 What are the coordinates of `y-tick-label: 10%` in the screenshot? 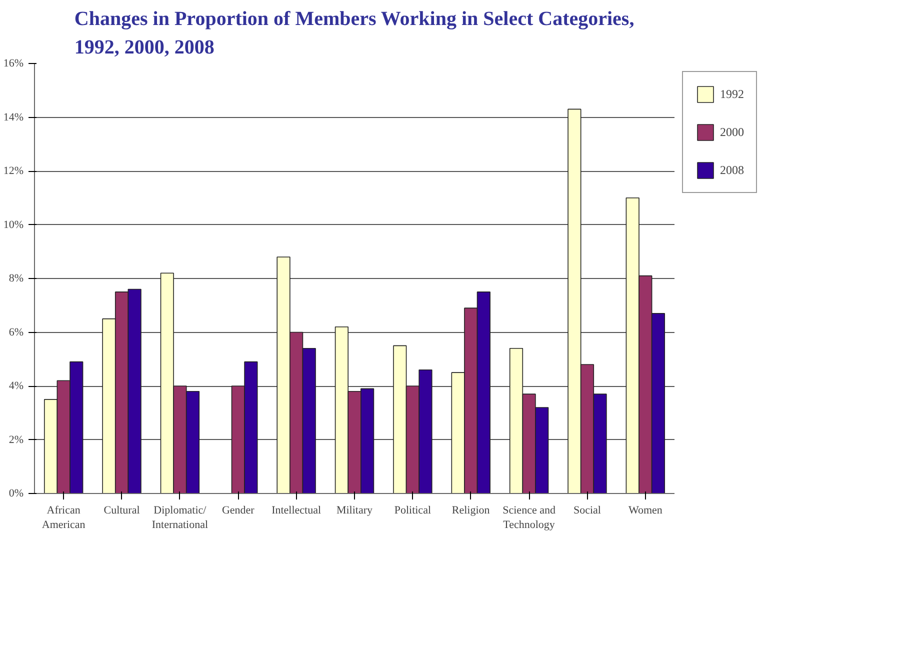 It's located at (13, 224).